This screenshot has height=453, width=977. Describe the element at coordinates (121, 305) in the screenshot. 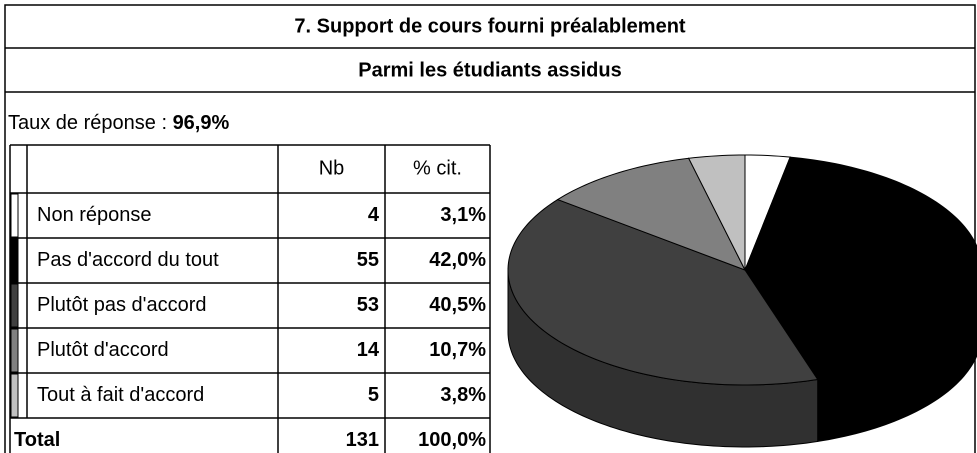

I see `row-label: Plutôt pas d'accord` at that location.